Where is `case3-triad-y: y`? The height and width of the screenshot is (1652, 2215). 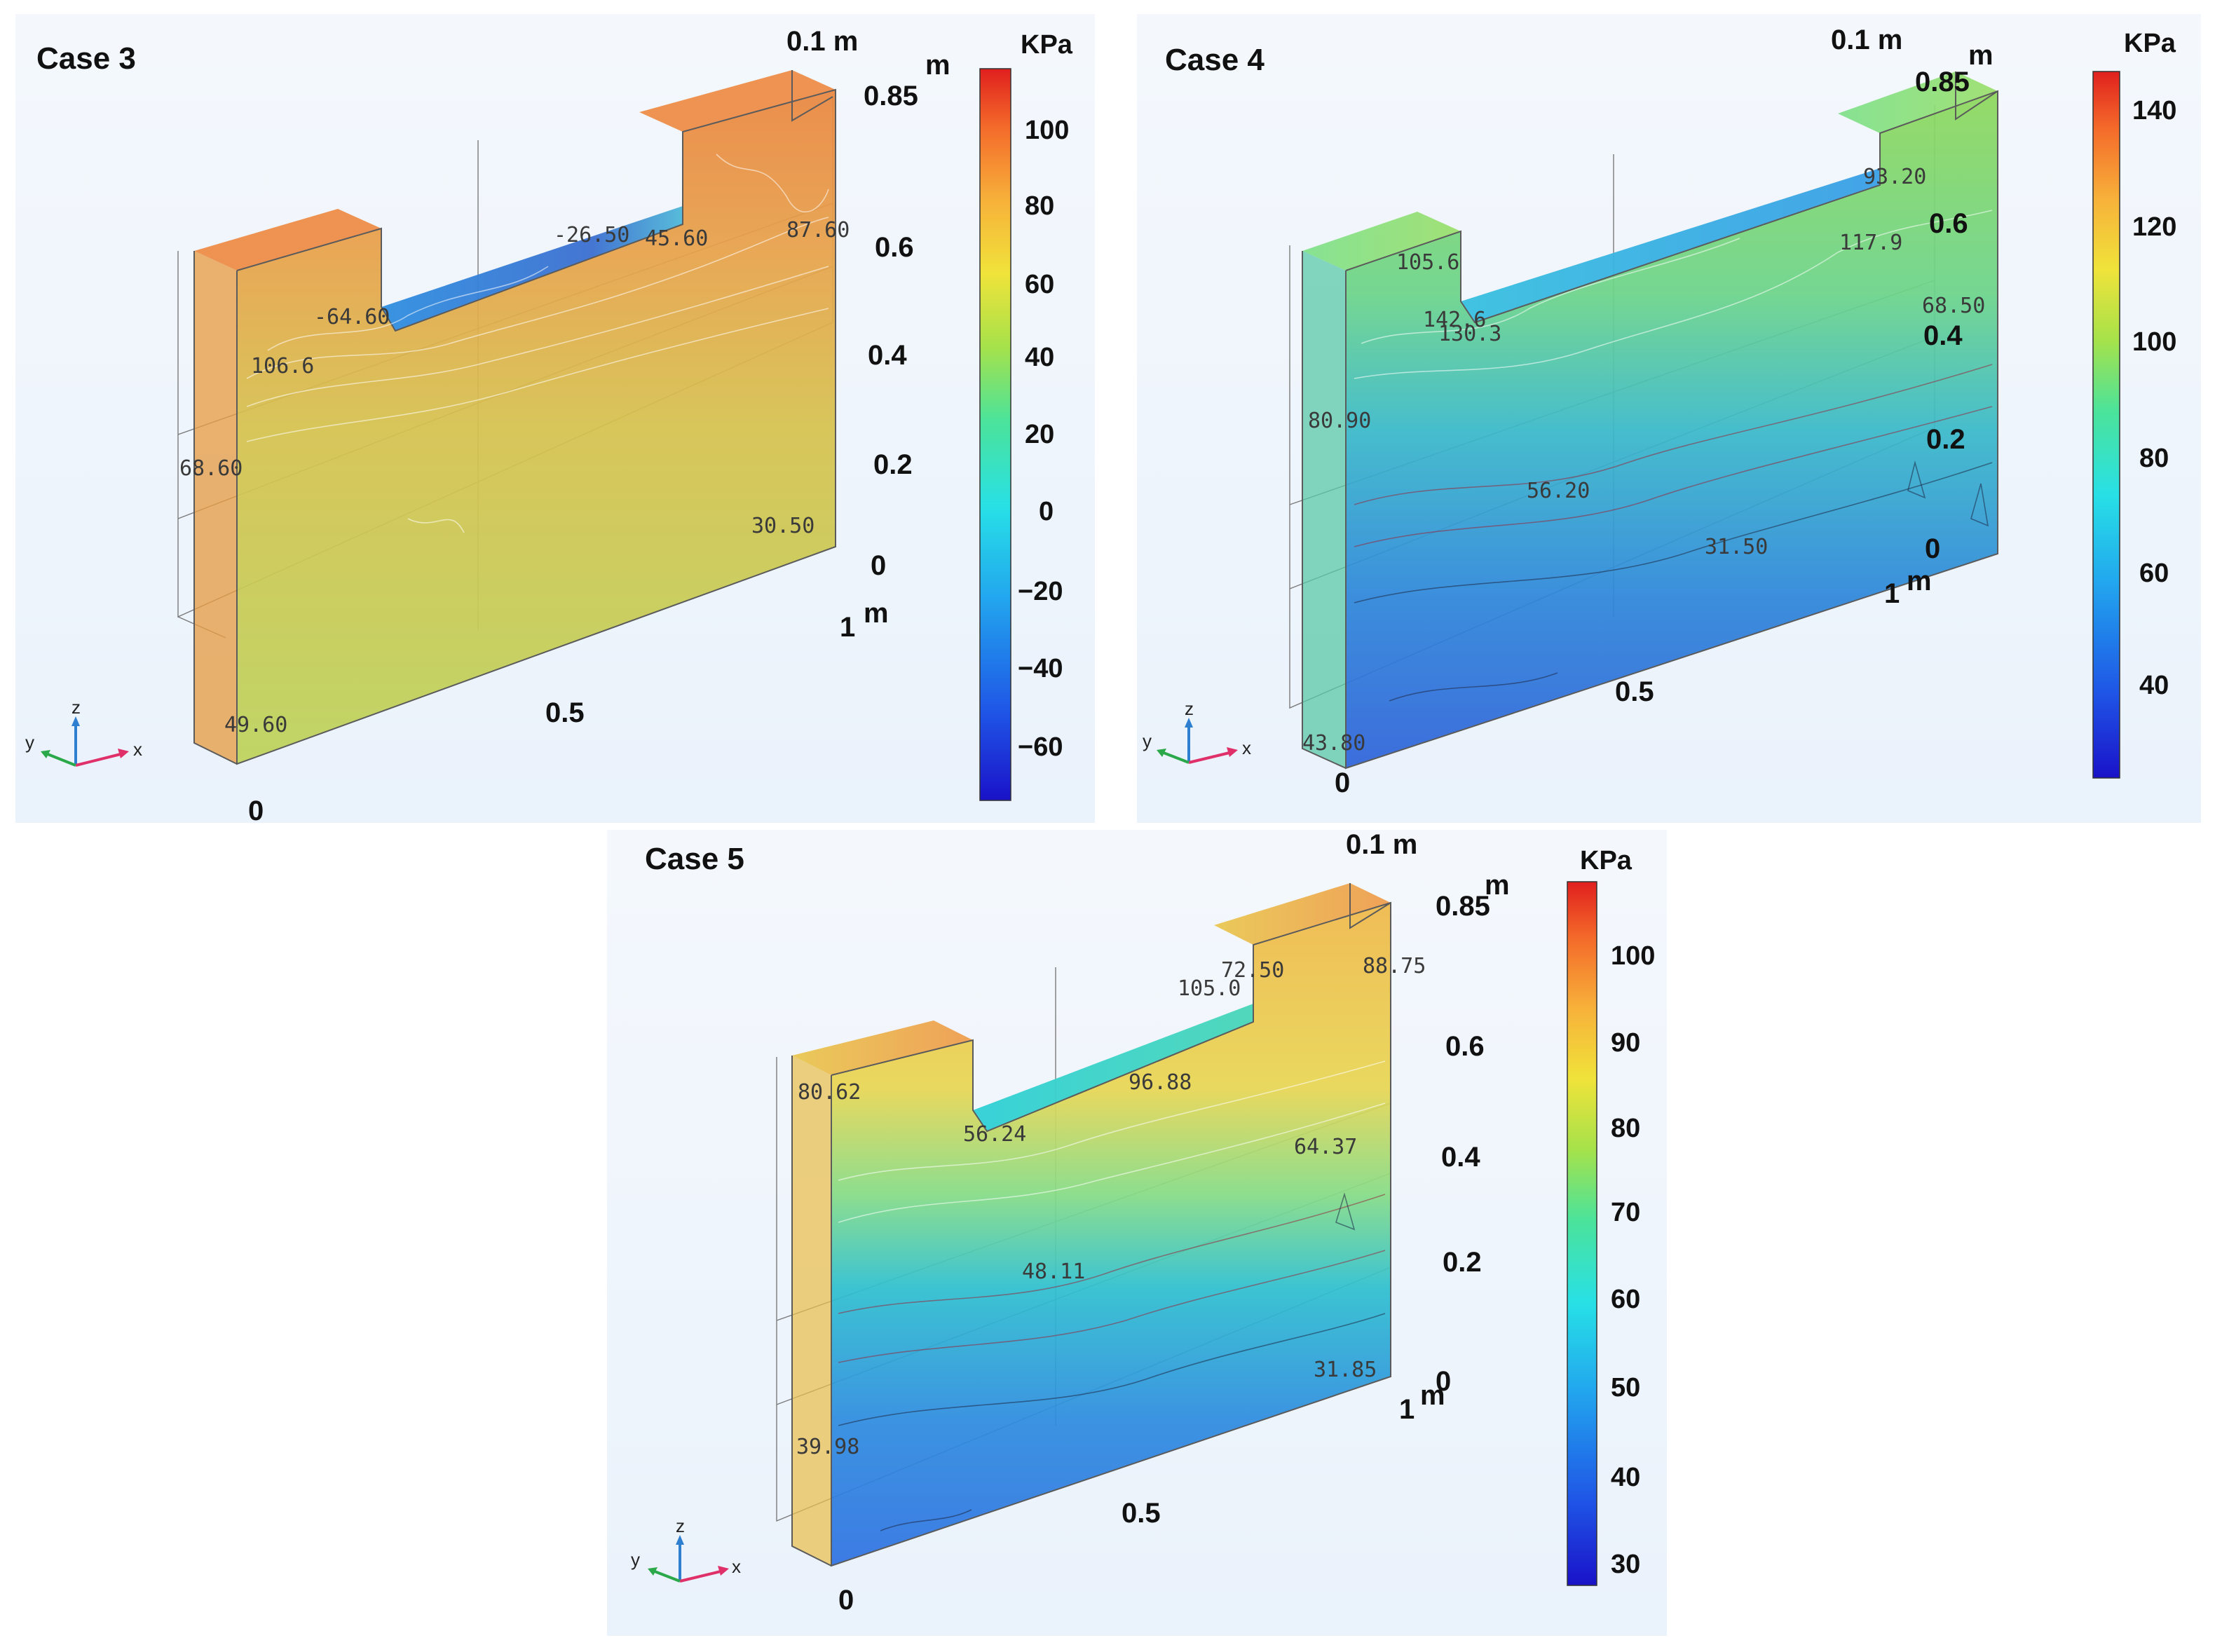 case3-triad-y: y is located at coordinates (29, 742).